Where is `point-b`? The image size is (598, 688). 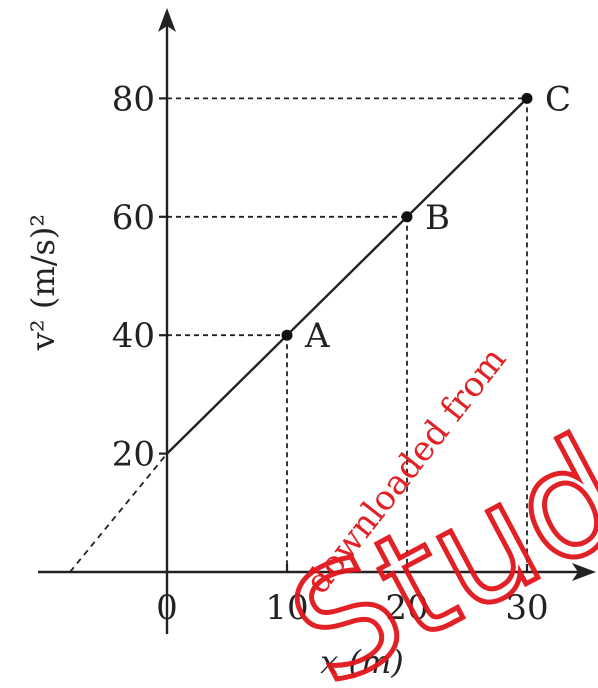
point-b is located at coordinates (407, 217).